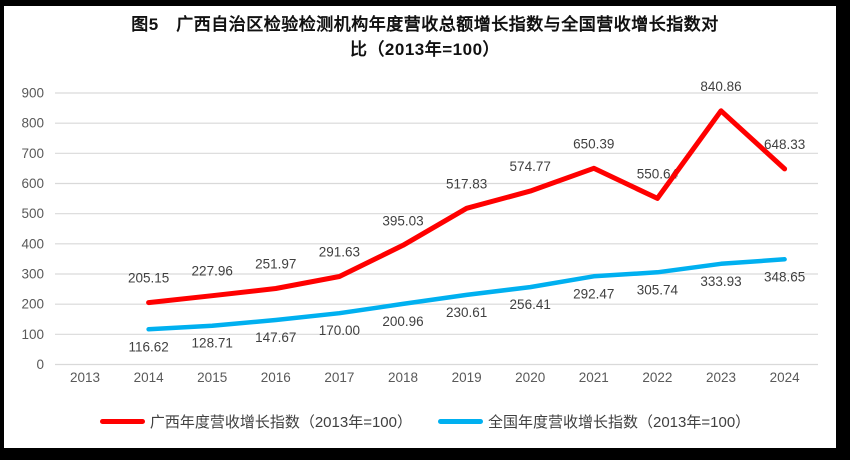  Describe the element at coordinates (658, 173) in the screenshot. I see `svg-text: 550.64` at that location.